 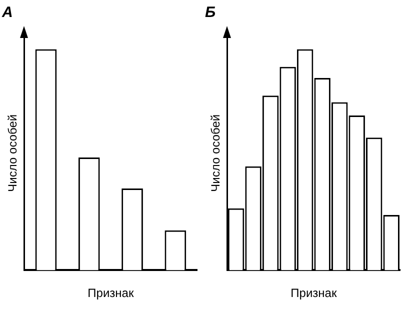 I want to click on chart-title: А, so click(x=7, y=13).